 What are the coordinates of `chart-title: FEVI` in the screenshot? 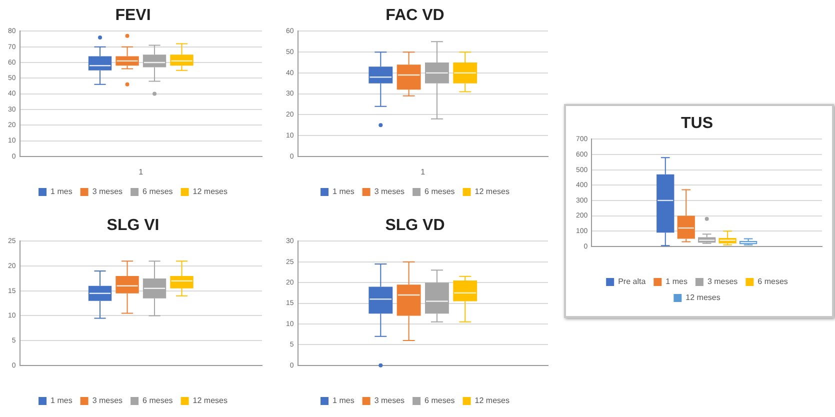 It's located at (133, 15).